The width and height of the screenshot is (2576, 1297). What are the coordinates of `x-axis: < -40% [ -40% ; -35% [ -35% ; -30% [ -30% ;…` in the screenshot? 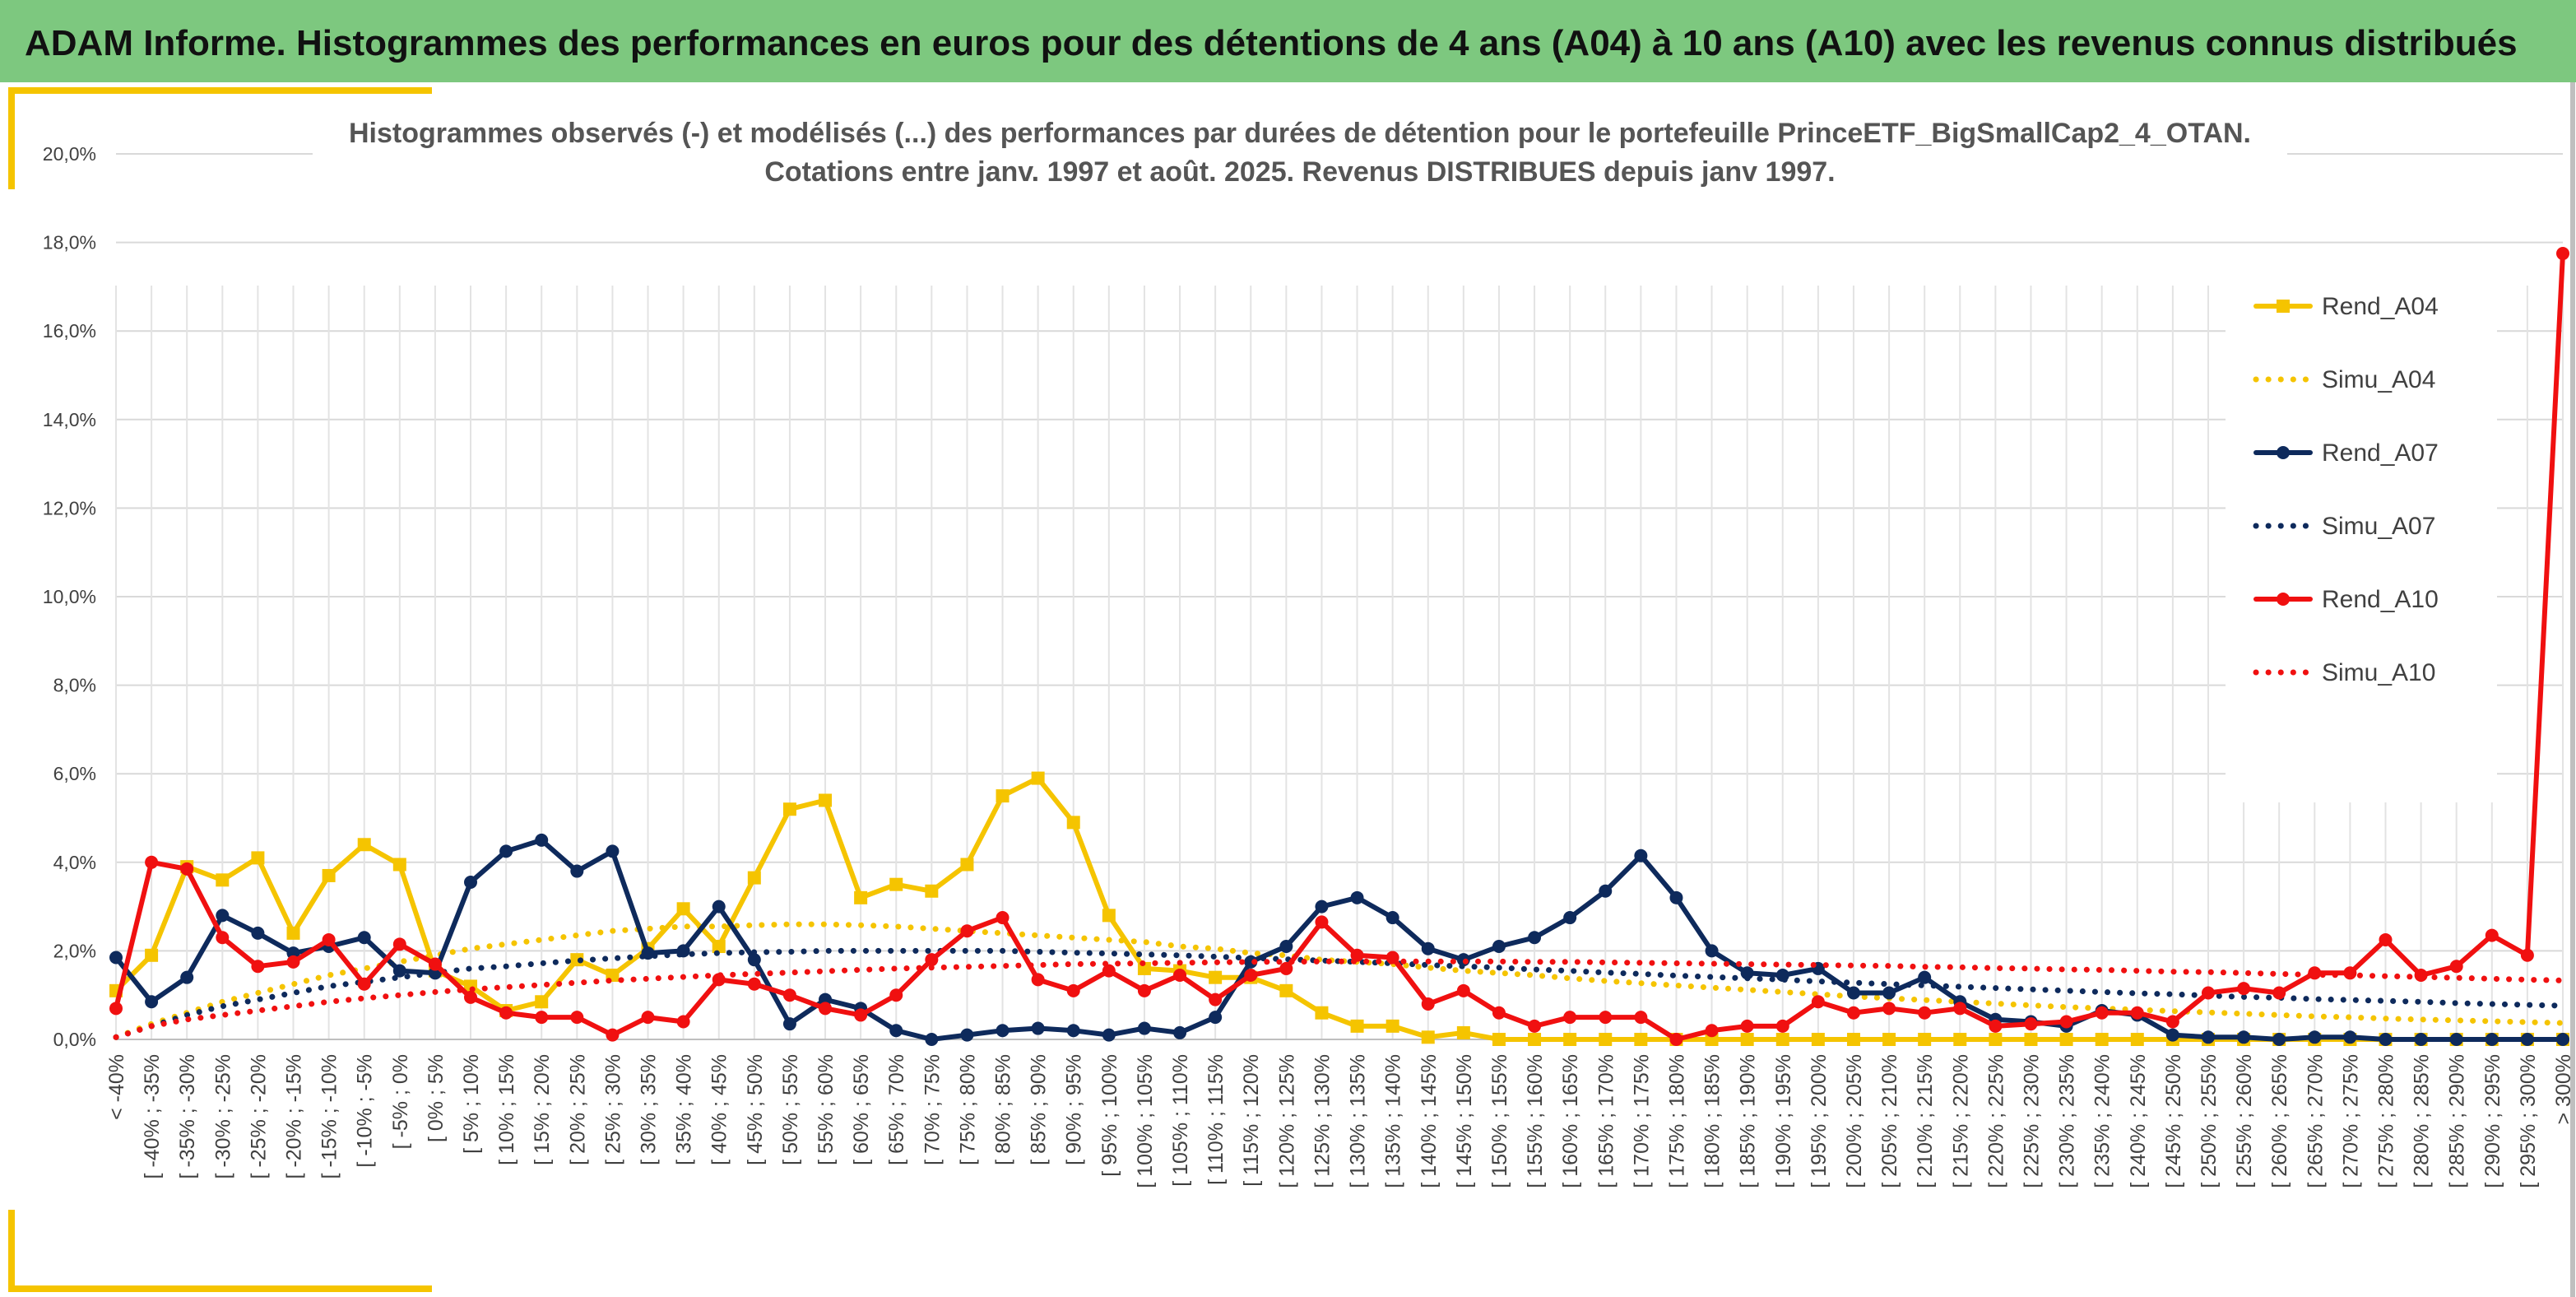 It's located at (1340, 1121).